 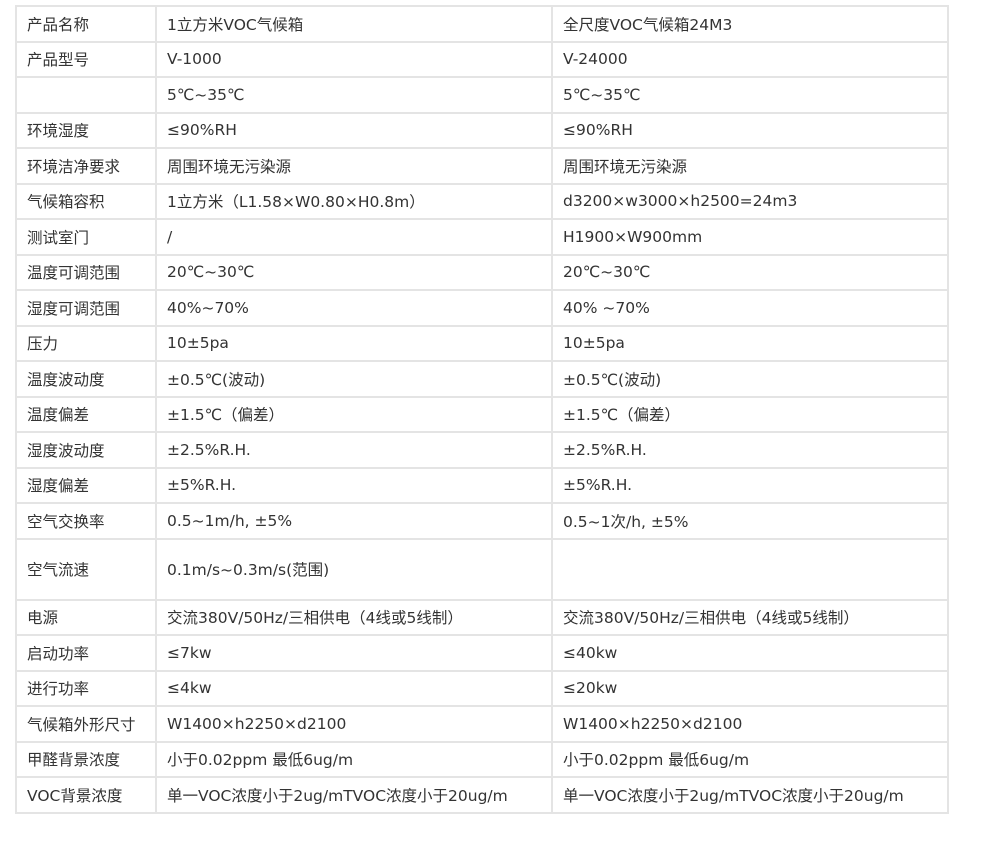 What do you see at coordinates (750, 59) in the screenshot?
I see `cell: V-24000` at bounding box center [750, 59].